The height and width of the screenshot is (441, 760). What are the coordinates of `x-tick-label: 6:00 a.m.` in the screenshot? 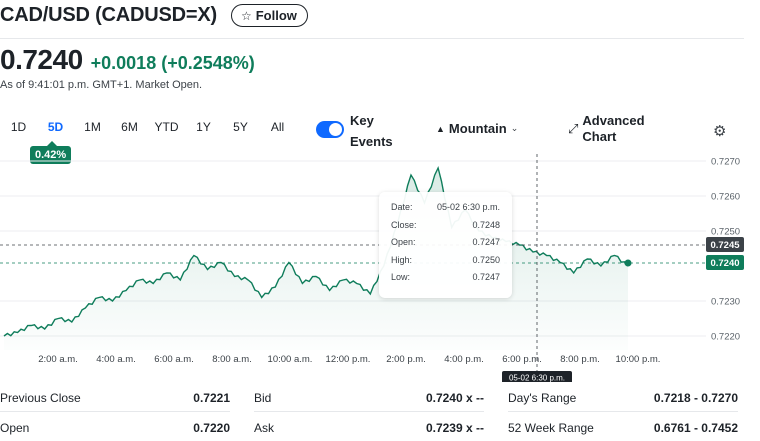 It's located at (174, 359).